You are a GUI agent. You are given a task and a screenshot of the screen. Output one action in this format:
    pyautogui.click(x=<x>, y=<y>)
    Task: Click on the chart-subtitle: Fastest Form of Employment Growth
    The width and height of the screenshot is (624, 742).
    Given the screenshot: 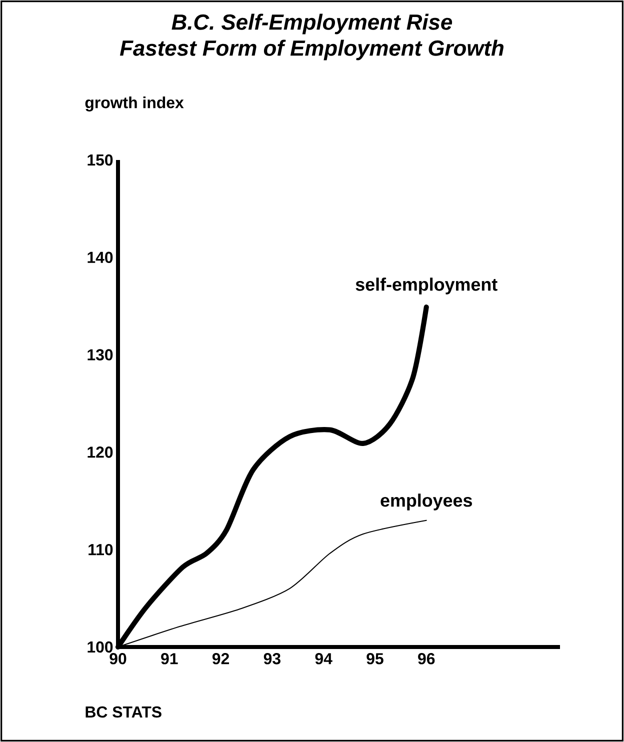 What is the action you would take?
    pyautogui.click(x=312, y=50)
    